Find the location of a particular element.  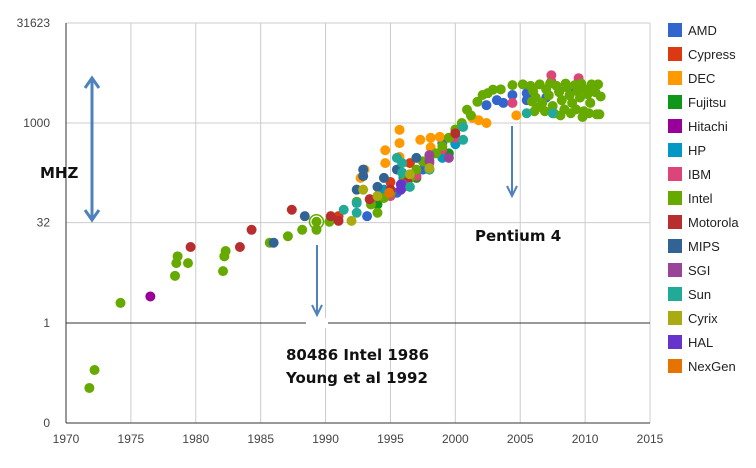

y-tick-label: 0 is located at coordinates (46, 423).